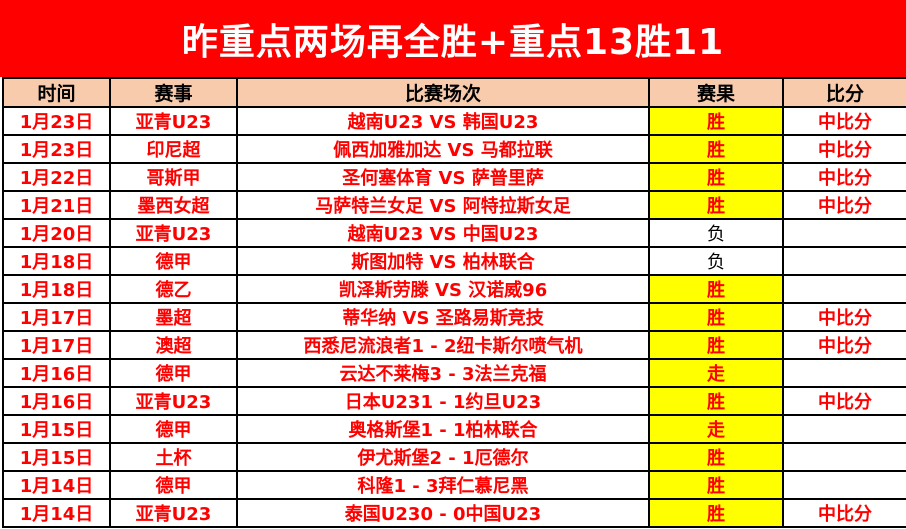 The image size is (906, 529). I want to click on match-cell: 越南U23 VS 中国U23, so click(443, 233).